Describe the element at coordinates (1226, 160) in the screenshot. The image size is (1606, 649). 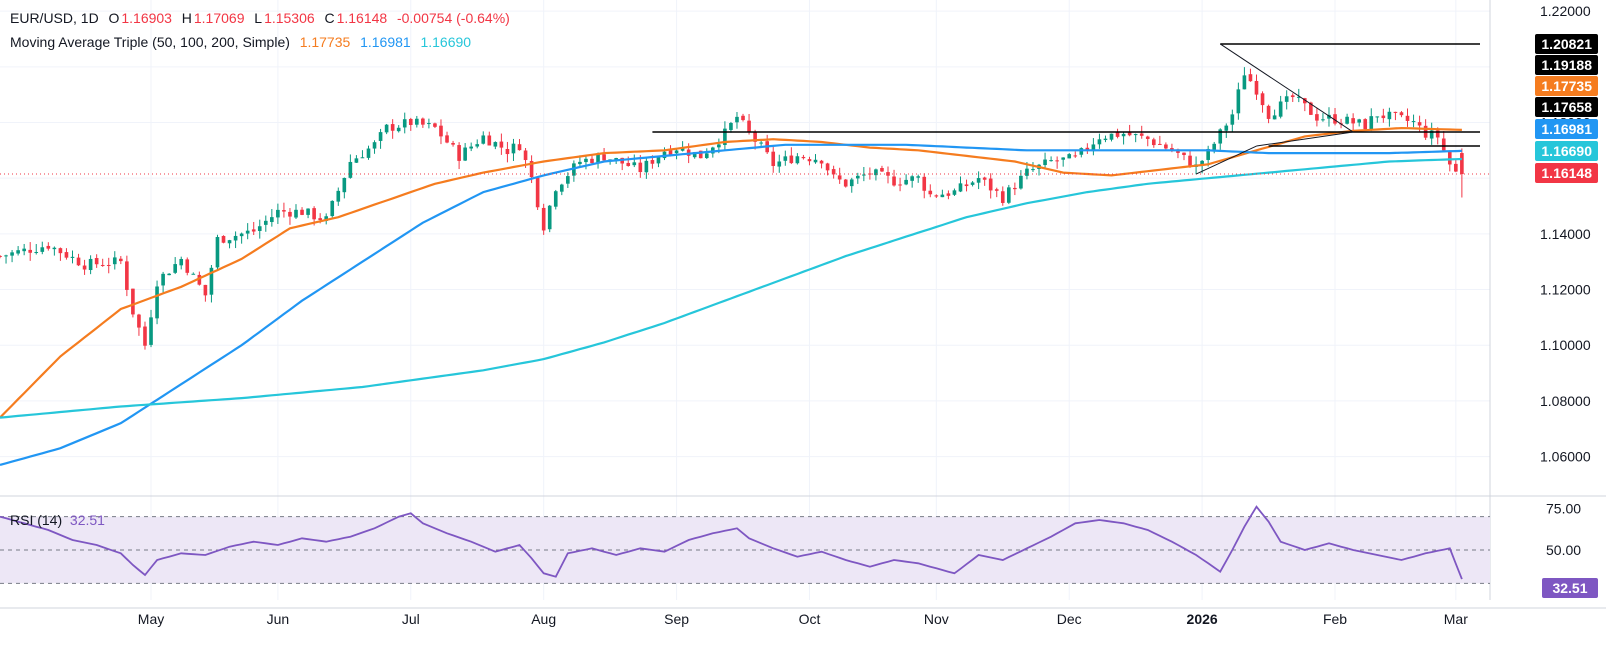
I see `trend-line` at that location.